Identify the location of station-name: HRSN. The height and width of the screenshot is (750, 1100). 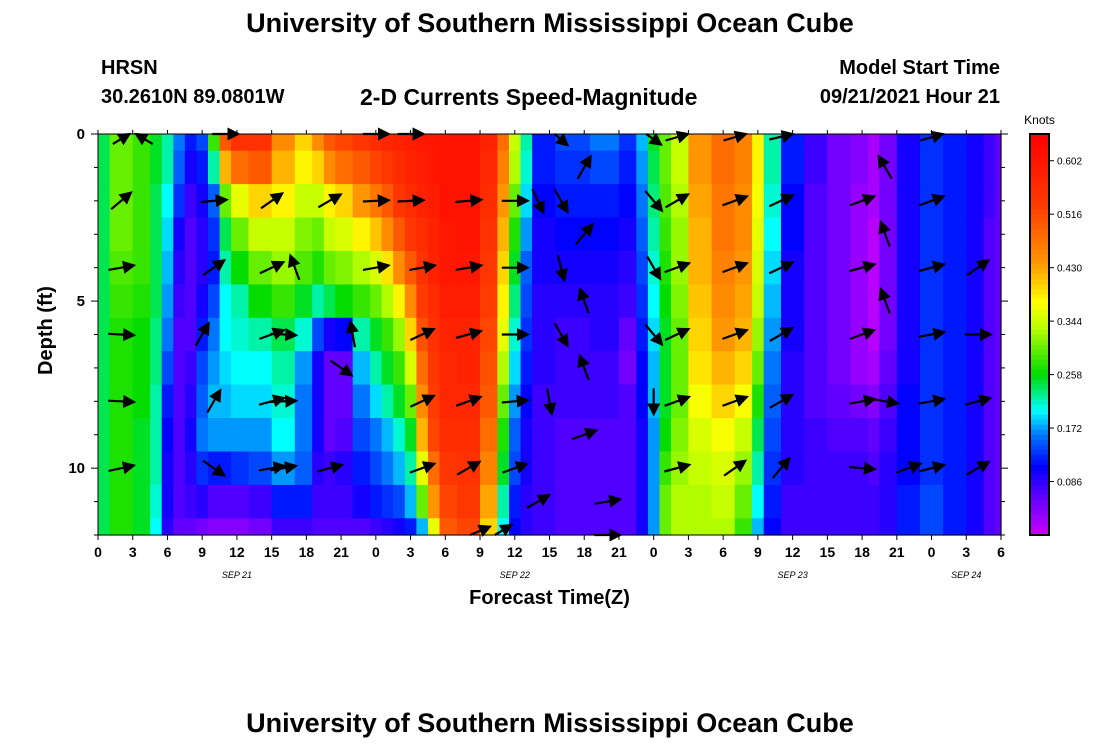
(129, 68).